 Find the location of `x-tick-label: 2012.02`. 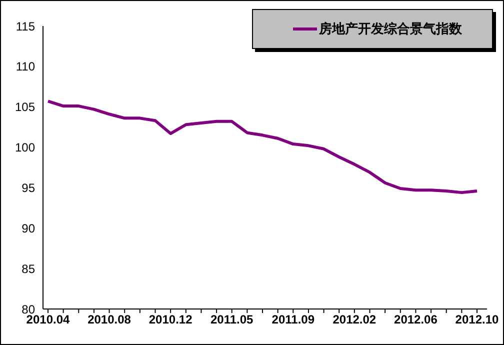

x-tick-label: 2012.02 is located at coordinates (354, 319).